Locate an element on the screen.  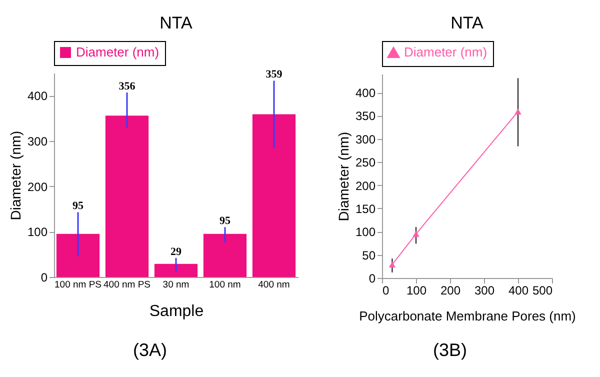
x-tick-label: 300 is located at coordinates (484, 291).